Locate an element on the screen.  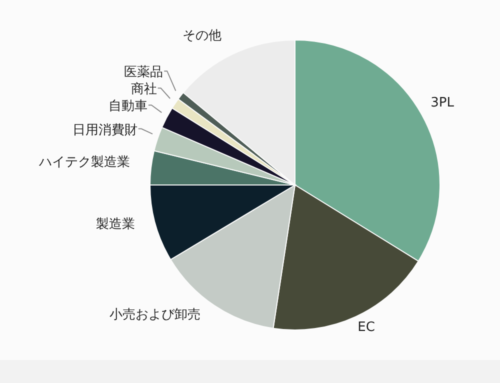
slice-label: その他 is located at coordinates (202, 36).